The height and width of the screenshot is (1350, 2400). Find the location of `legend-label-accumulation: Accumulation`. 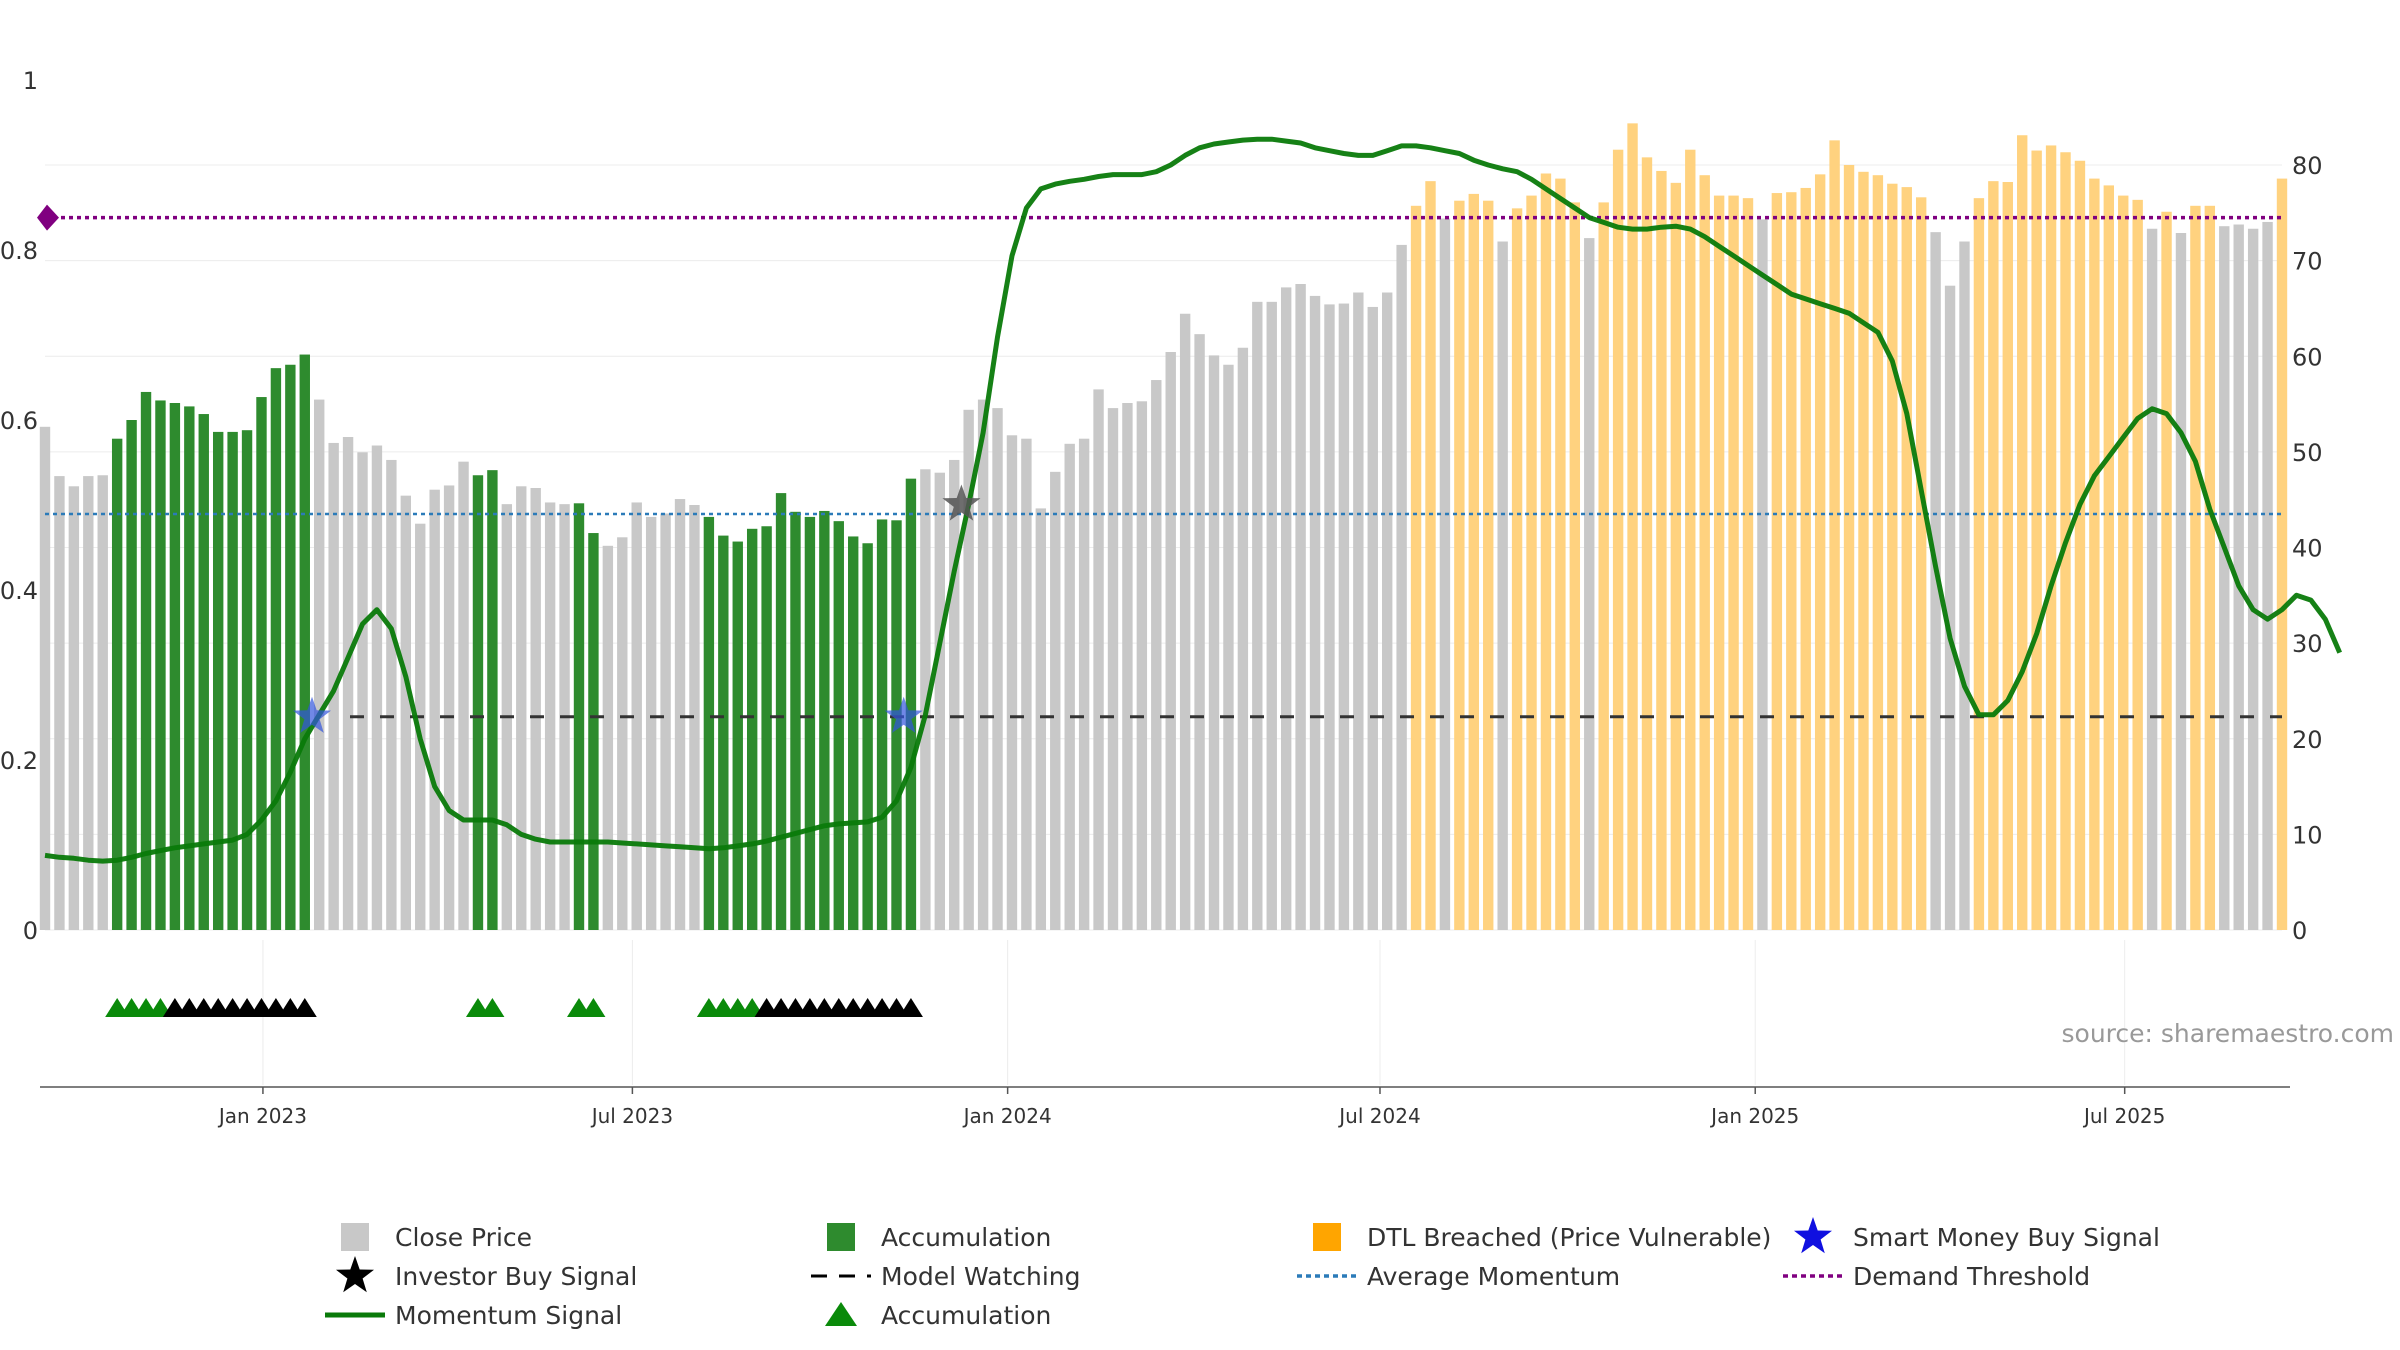

legend-label-accumulation: Accumulation is located at coordinates (966, 1237).